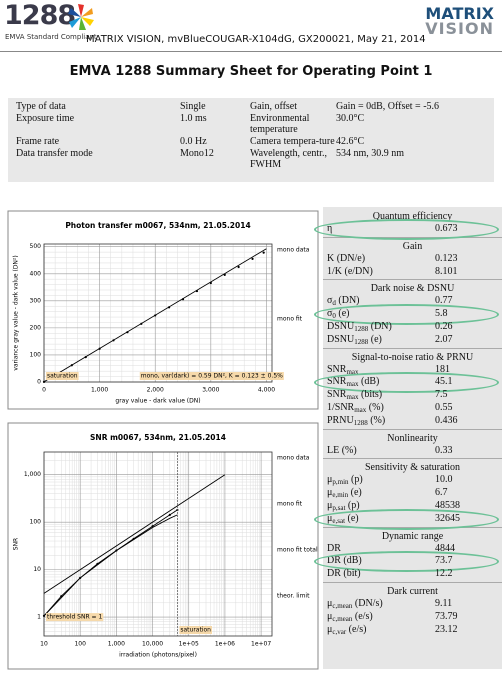  I want to click on info-value: 42.6°C, so click(350, 141).